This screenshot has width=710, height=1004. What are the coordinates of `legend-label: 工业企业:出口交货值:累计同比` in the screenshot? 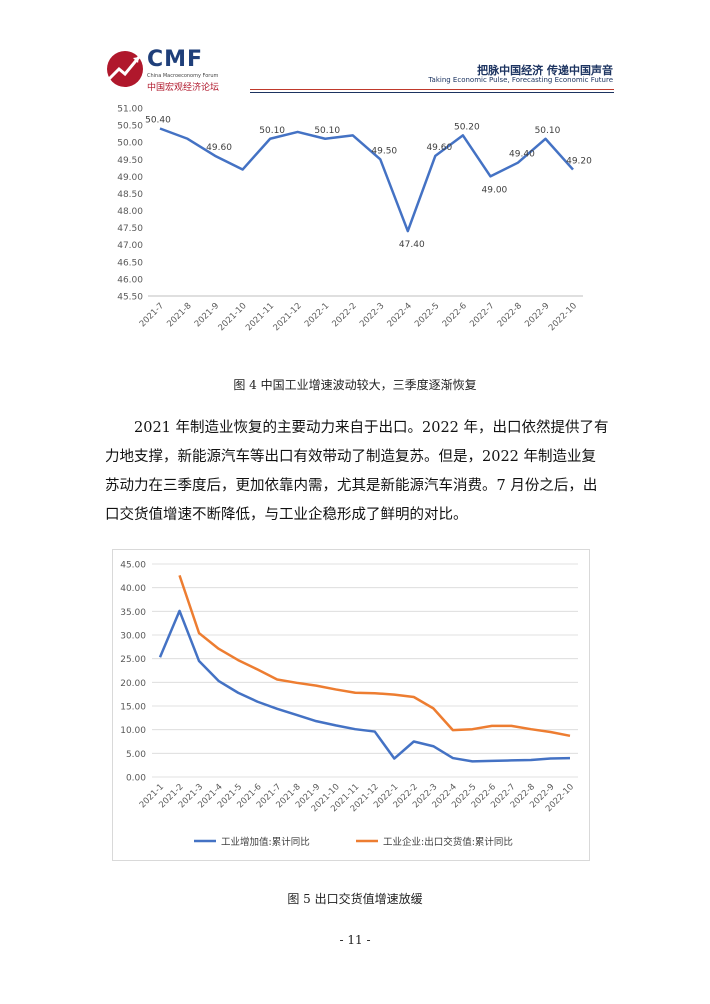 It's located at (448, 842).